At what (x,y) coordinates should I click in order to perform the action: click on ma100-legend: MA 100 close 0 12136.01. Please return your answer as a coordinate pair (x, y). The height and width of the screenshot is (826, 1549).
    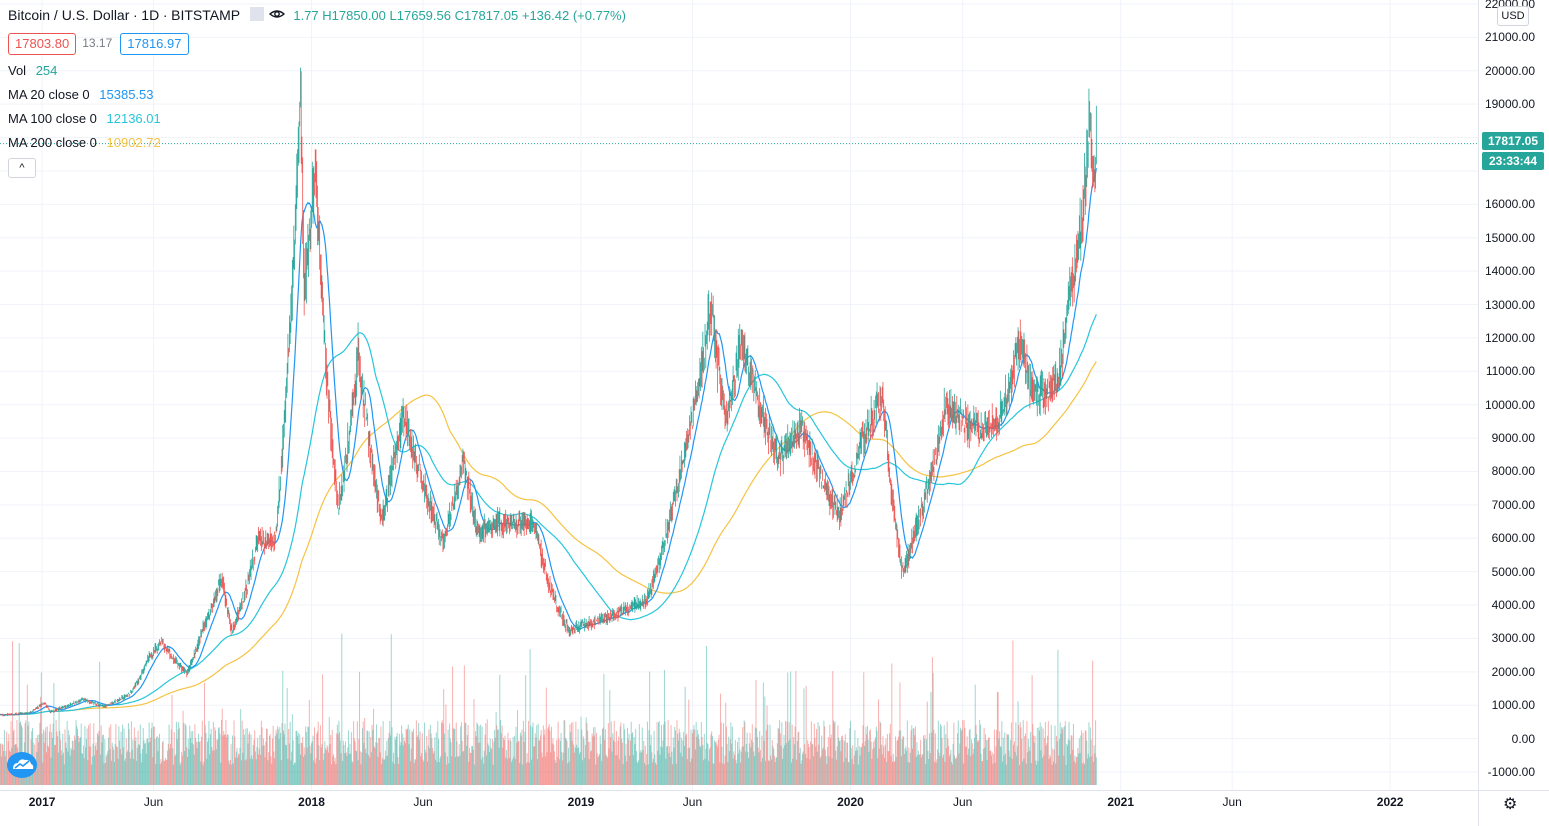
    Looking at the image, I should click on (84, 119).